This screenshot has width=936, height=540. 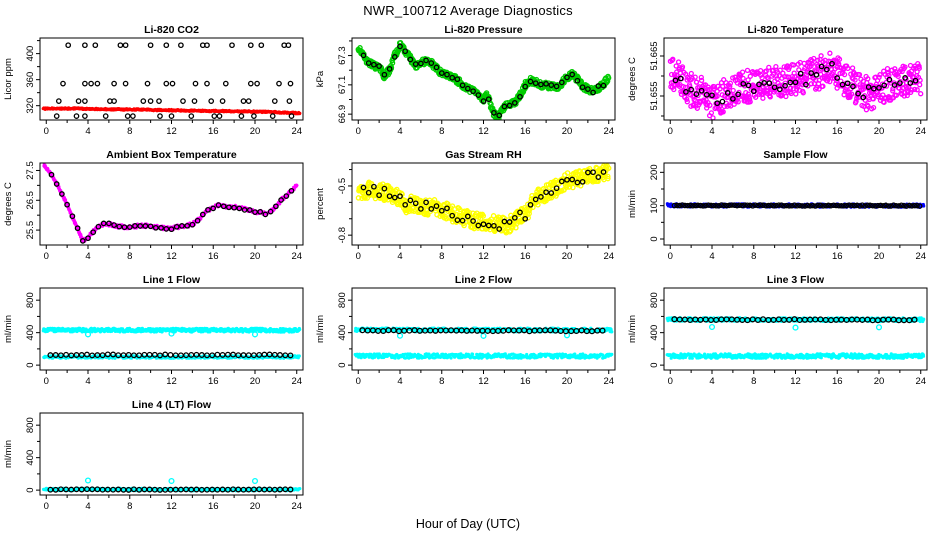 I want to click on y-tick-label: -0.5, so click(x=342, y=186).